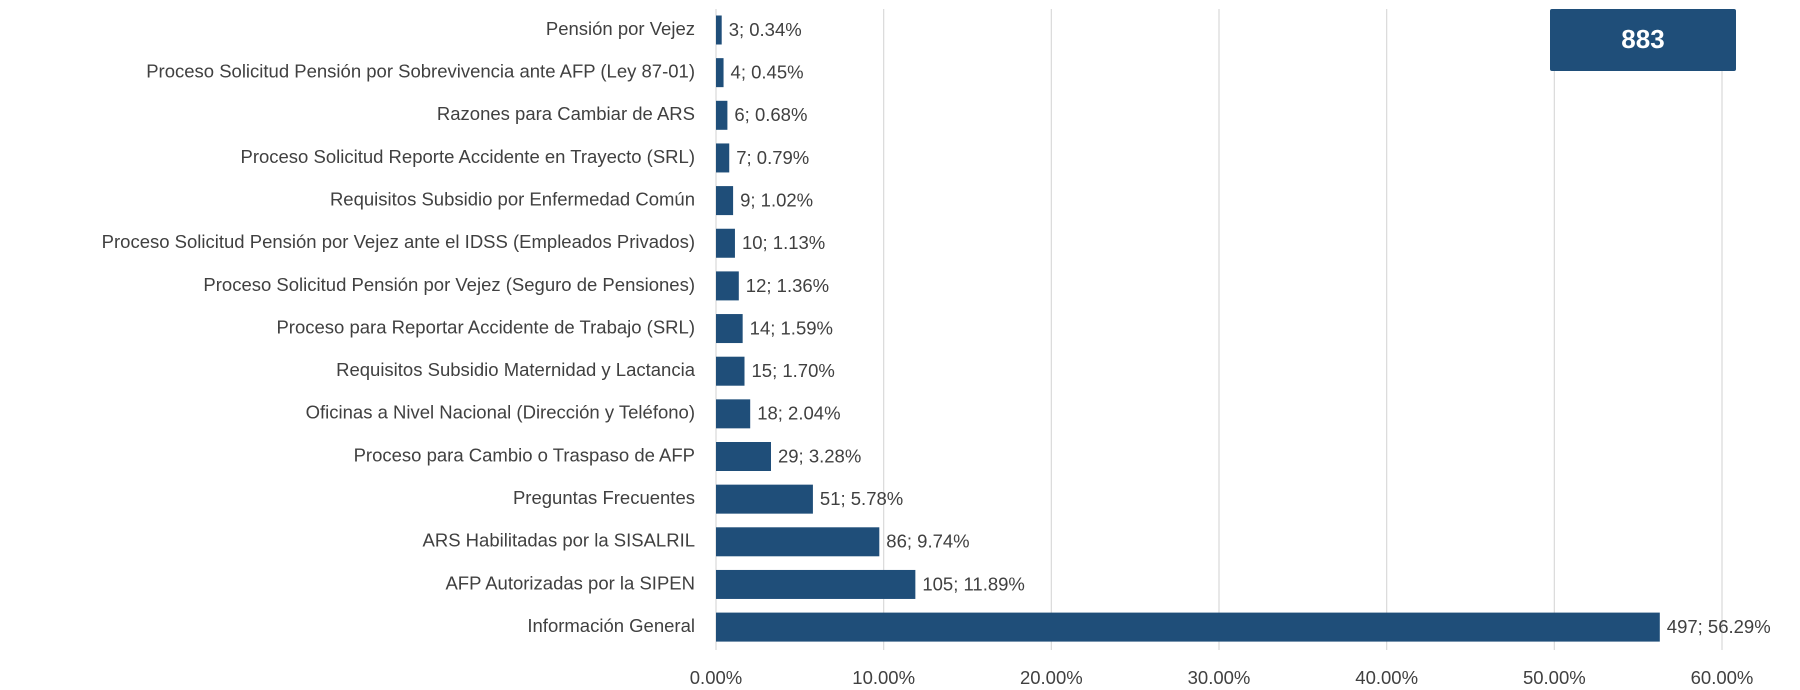  Describe the element at coordinates (716, 677) in the screenshot. I see `x-tick-label: 0.00%` at that location.